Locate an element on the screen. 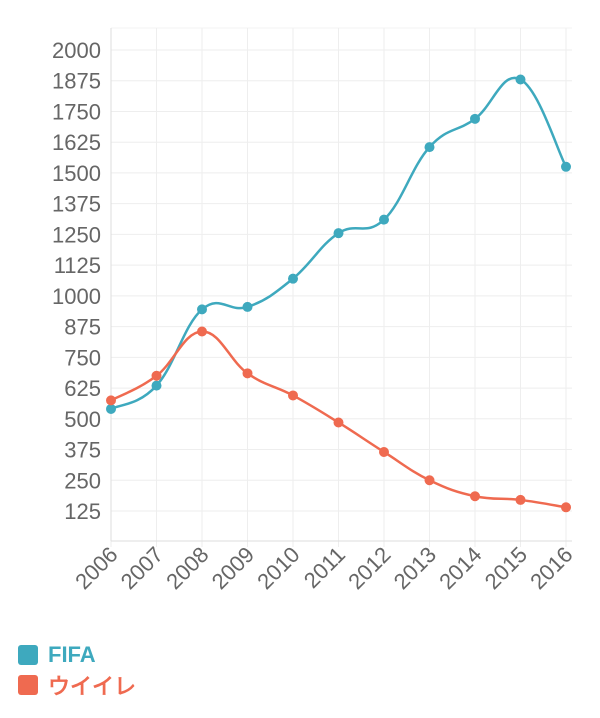 The image size is (600, 718). y-tick-label: 750 is located at coordinates (82, 357).